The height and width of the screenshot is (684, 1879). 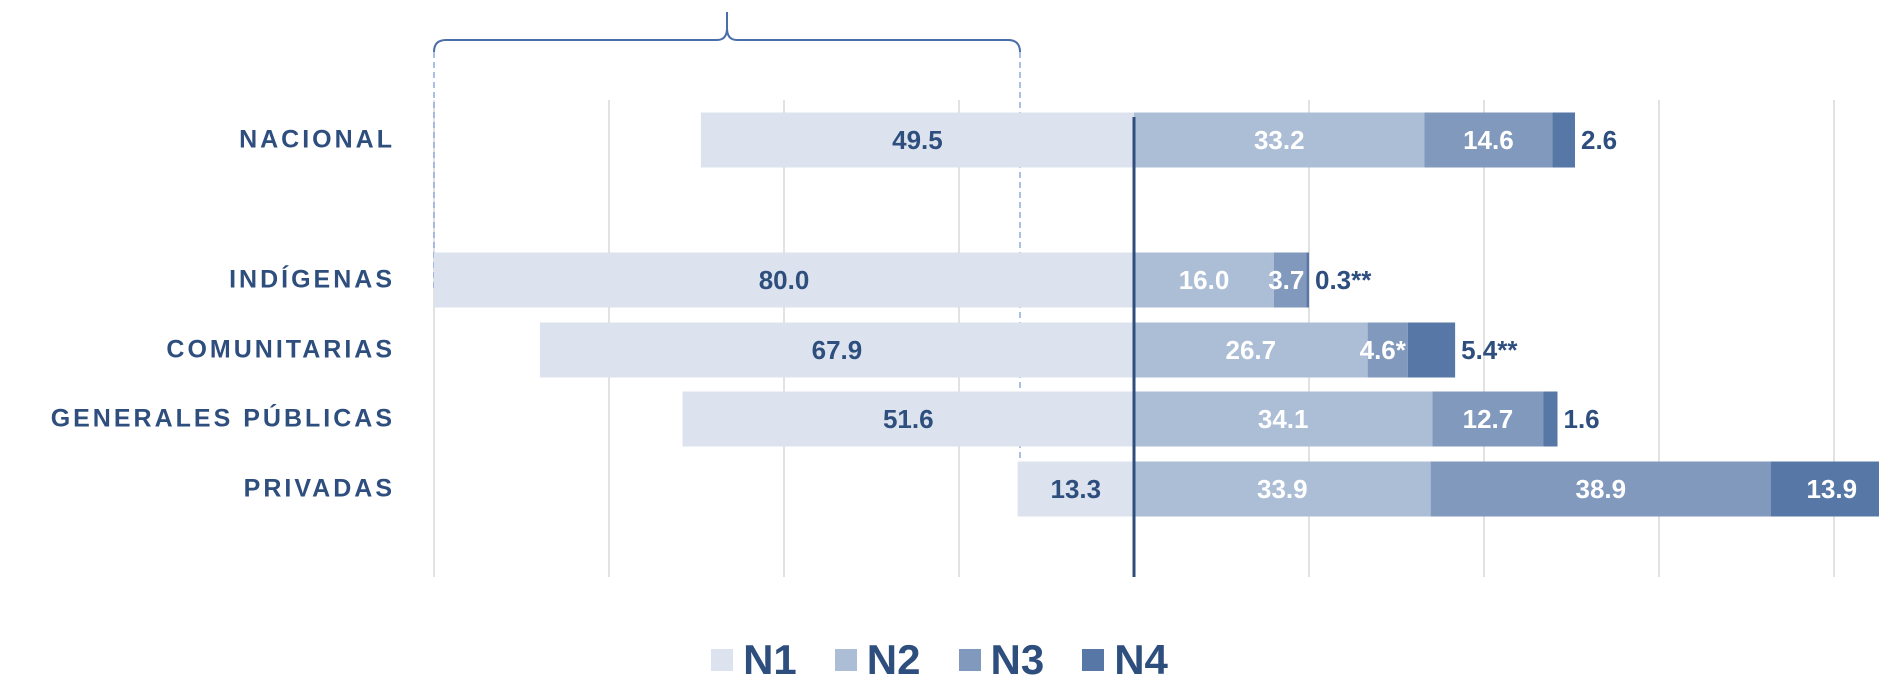 I want to click on bar-n3-comunitarias, so click(x=1387, y=350).